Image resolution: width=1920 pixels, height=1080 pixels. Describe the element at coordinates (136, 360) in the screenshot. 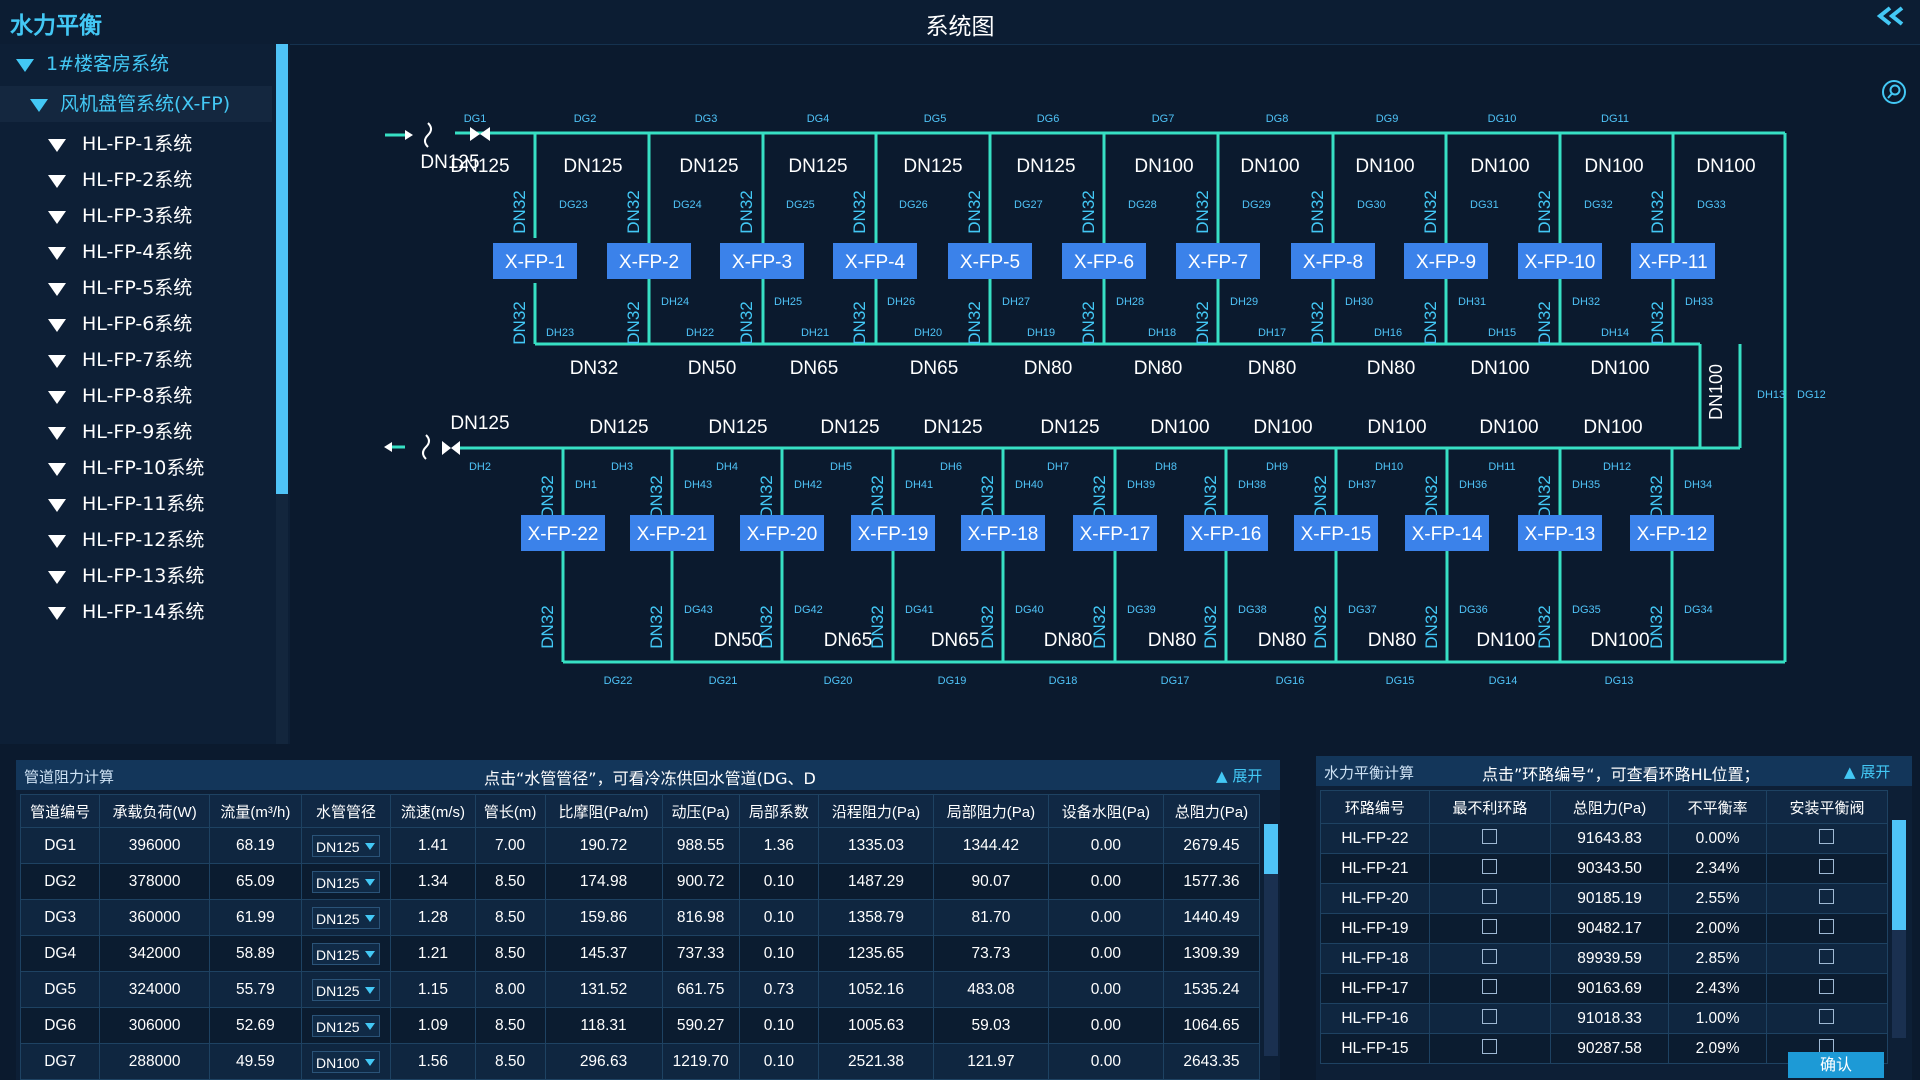

I see `sidebar-item-hl-fp-7: HL-FP-7系统` at that location.